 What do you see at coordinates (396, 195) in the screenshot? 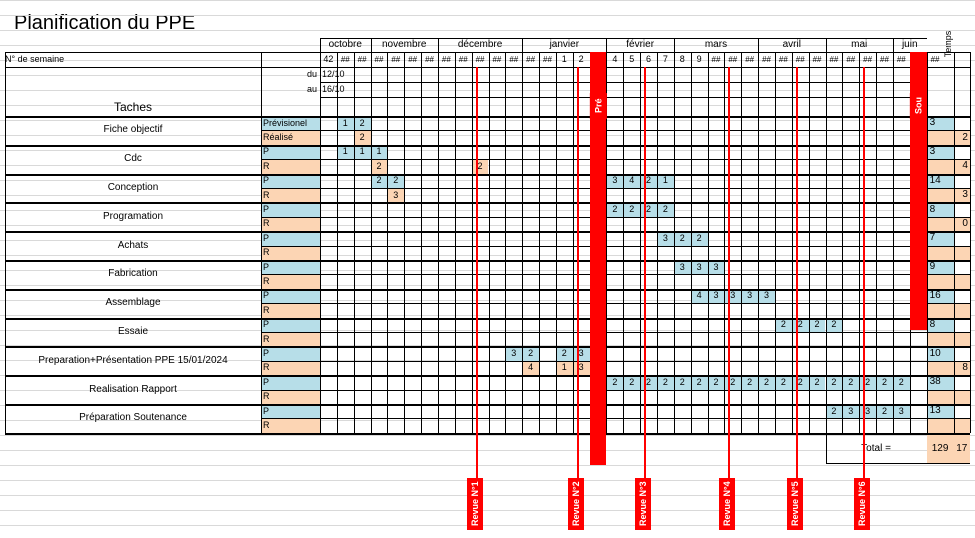
I see `real-cell: 3` at bounding box center [396, 195].